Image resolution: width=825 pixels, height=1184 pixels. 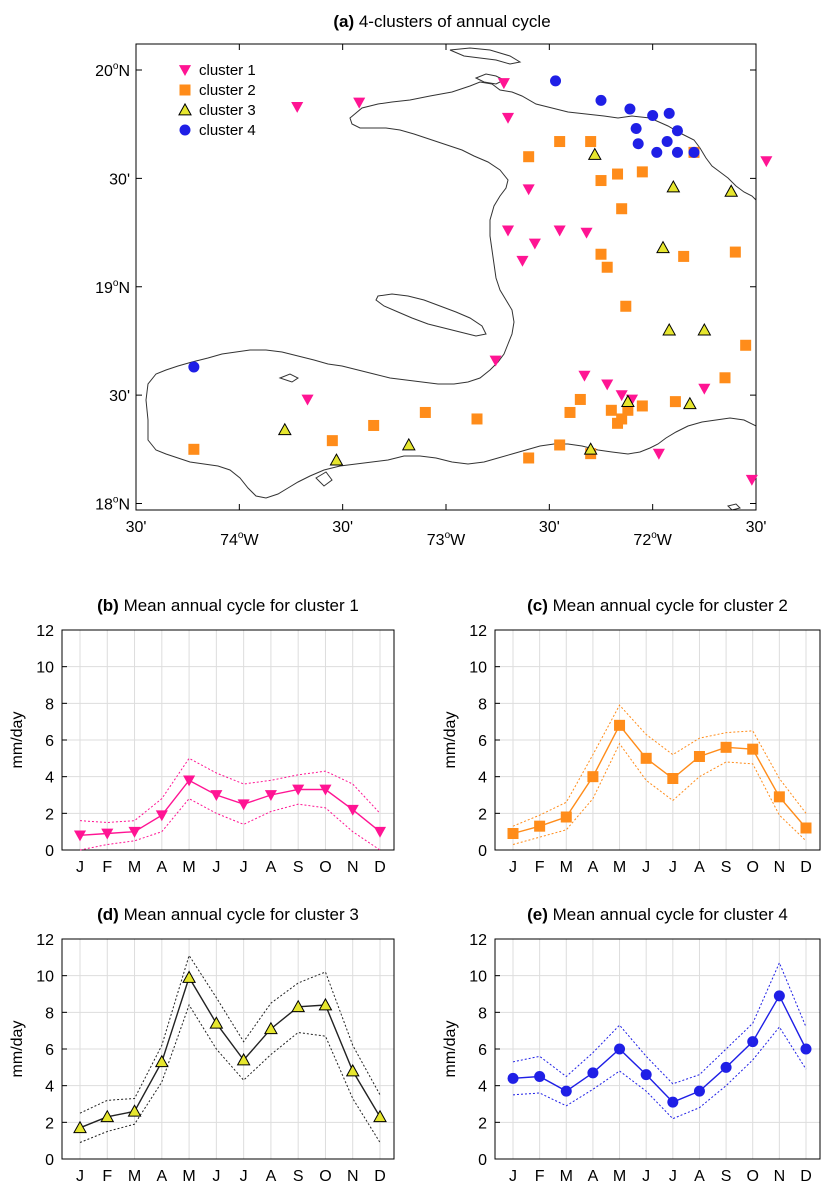 I want to click on y-tick-label: 10, so click(x=478, y=977).